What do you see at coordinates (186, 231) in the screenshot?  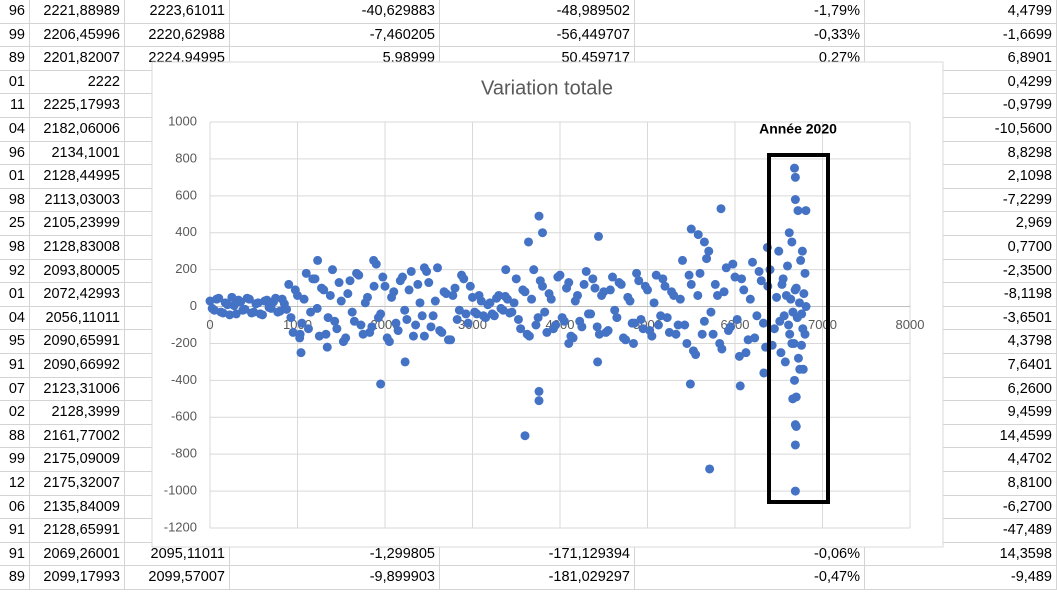 I see `y-tick-label: 400` at bounding box center [186, 231].